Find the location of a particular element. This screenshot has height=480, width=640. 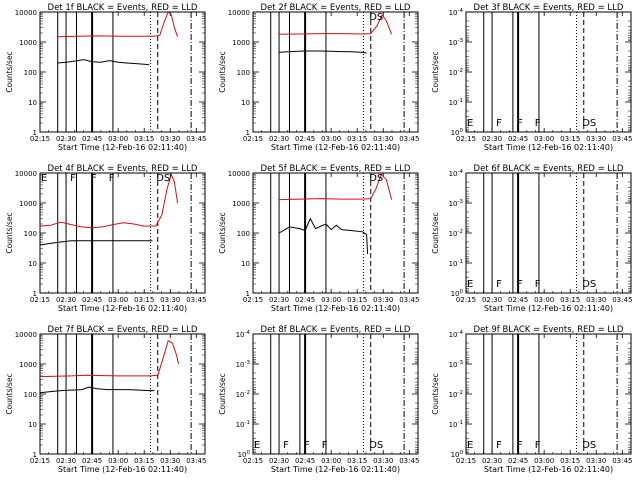

chart-title: Det 2f BLACK = Events, RED = LLD is located at coordinates (336, 8).